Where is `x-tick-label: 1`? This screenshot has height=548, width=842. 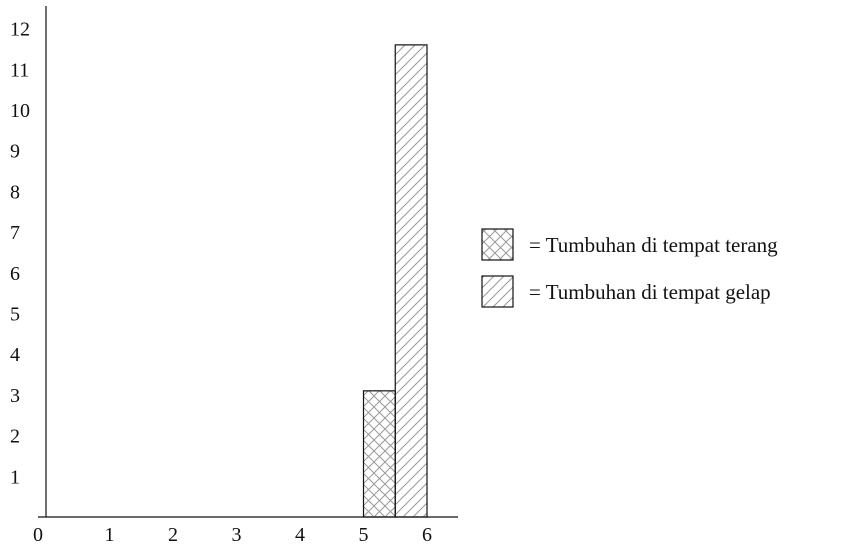
x-tick-label: 1 is located at coordinates (110, 535).